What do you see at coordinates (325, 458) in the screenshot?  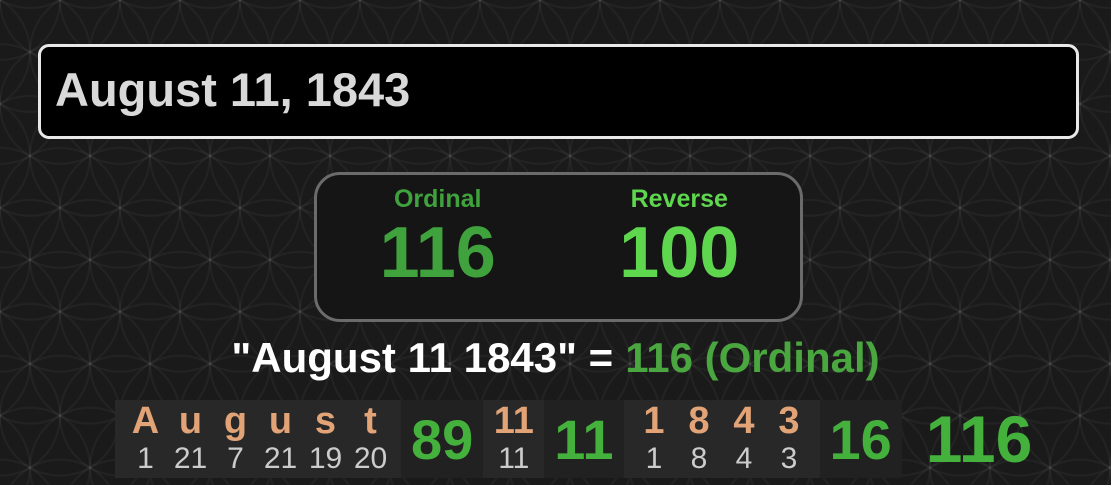 I see `letter-value: 19` at bounding box center [325, 458].